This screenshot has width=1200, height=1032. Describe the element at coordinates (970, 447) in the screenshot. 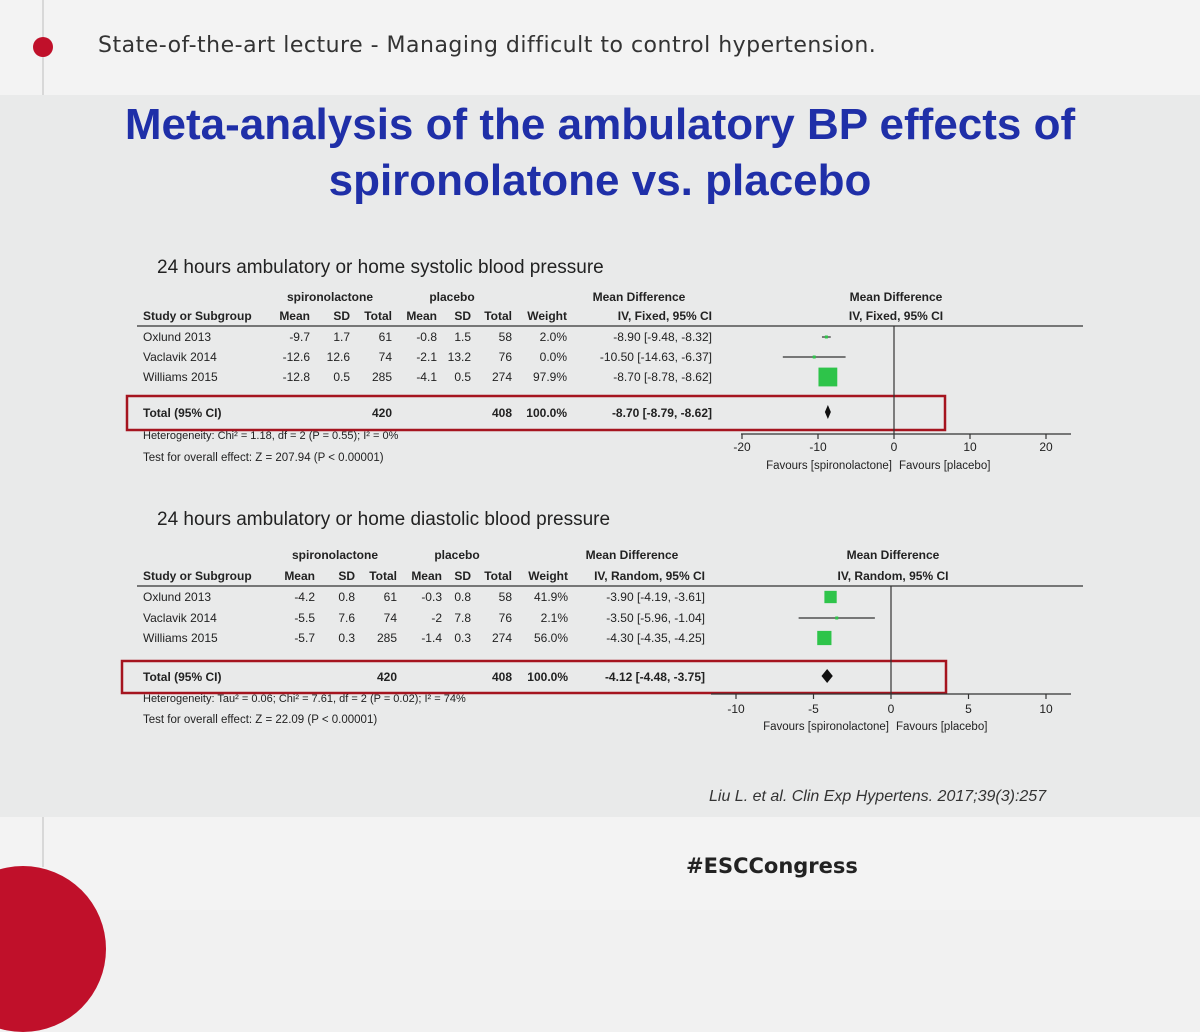

I see `x-tick-label: 10` at that location.